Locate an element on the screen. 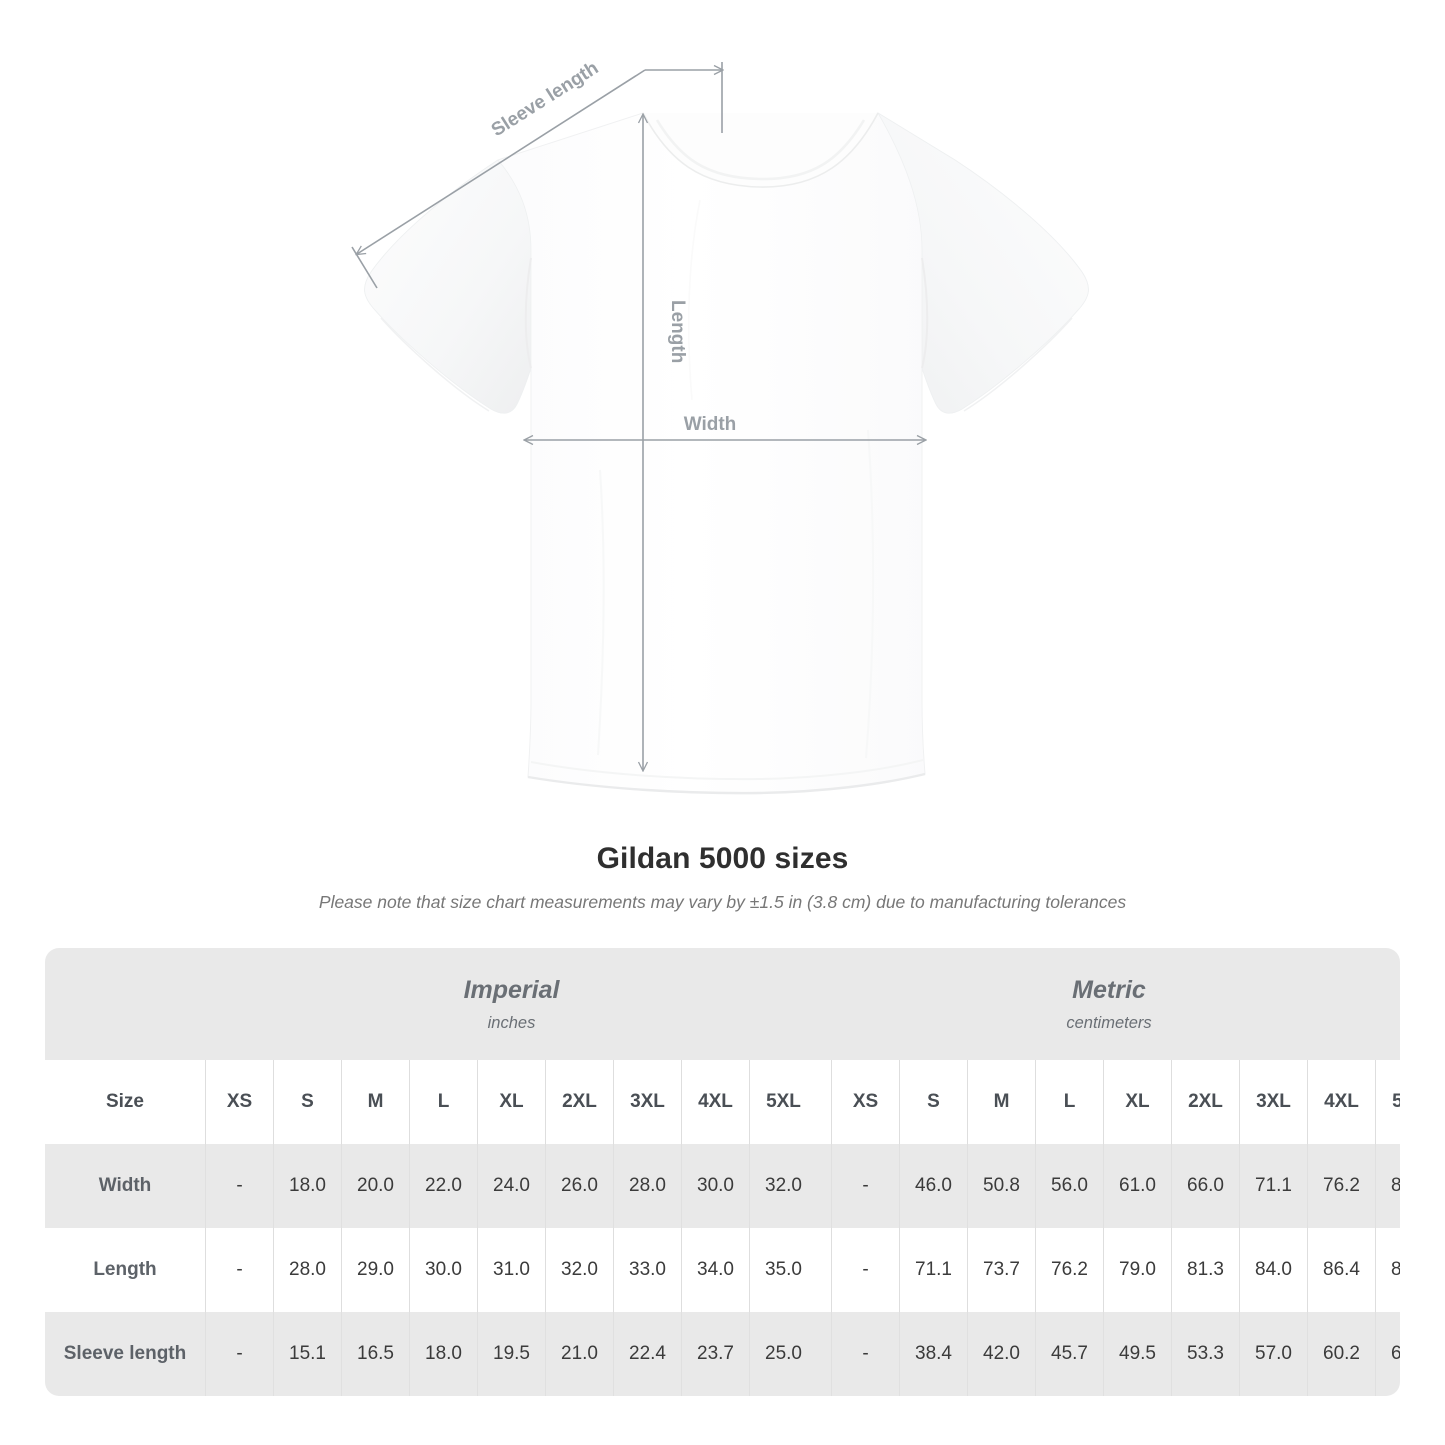 Image resolution: width=1445 pixels, height=1445 pixels. sleeve-metric-4xl: 60.2 is located at coordinates (1341, 1354).